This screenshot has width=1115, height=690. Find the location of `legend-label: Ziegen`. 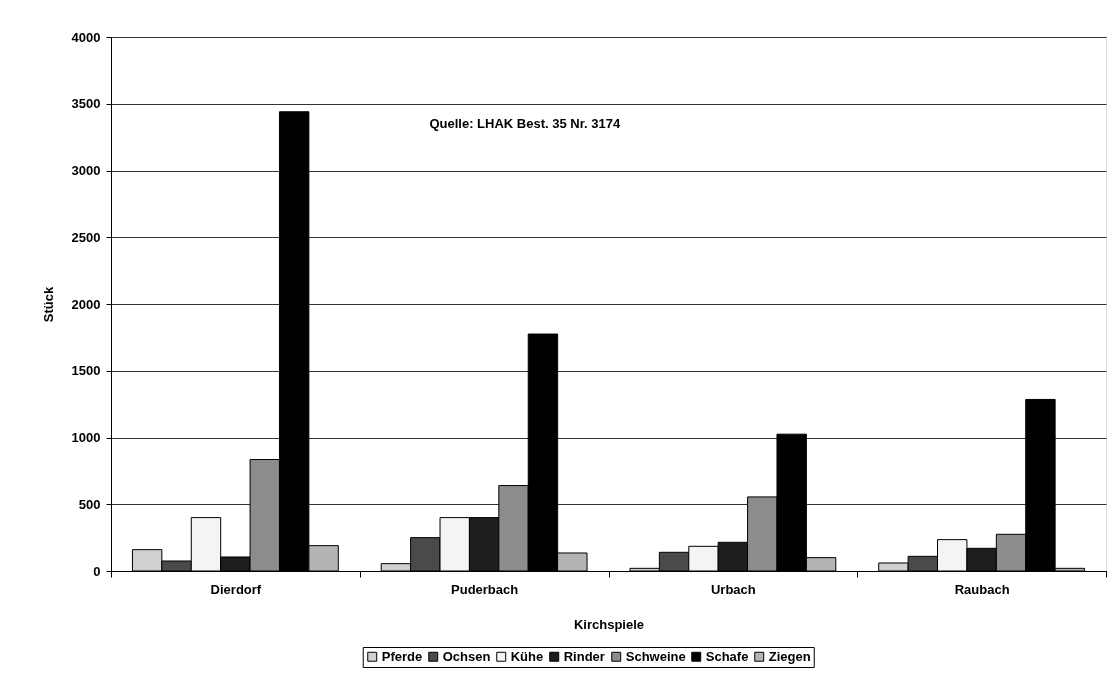

legend-label: Ziegen is located at coordinates (789, 656).